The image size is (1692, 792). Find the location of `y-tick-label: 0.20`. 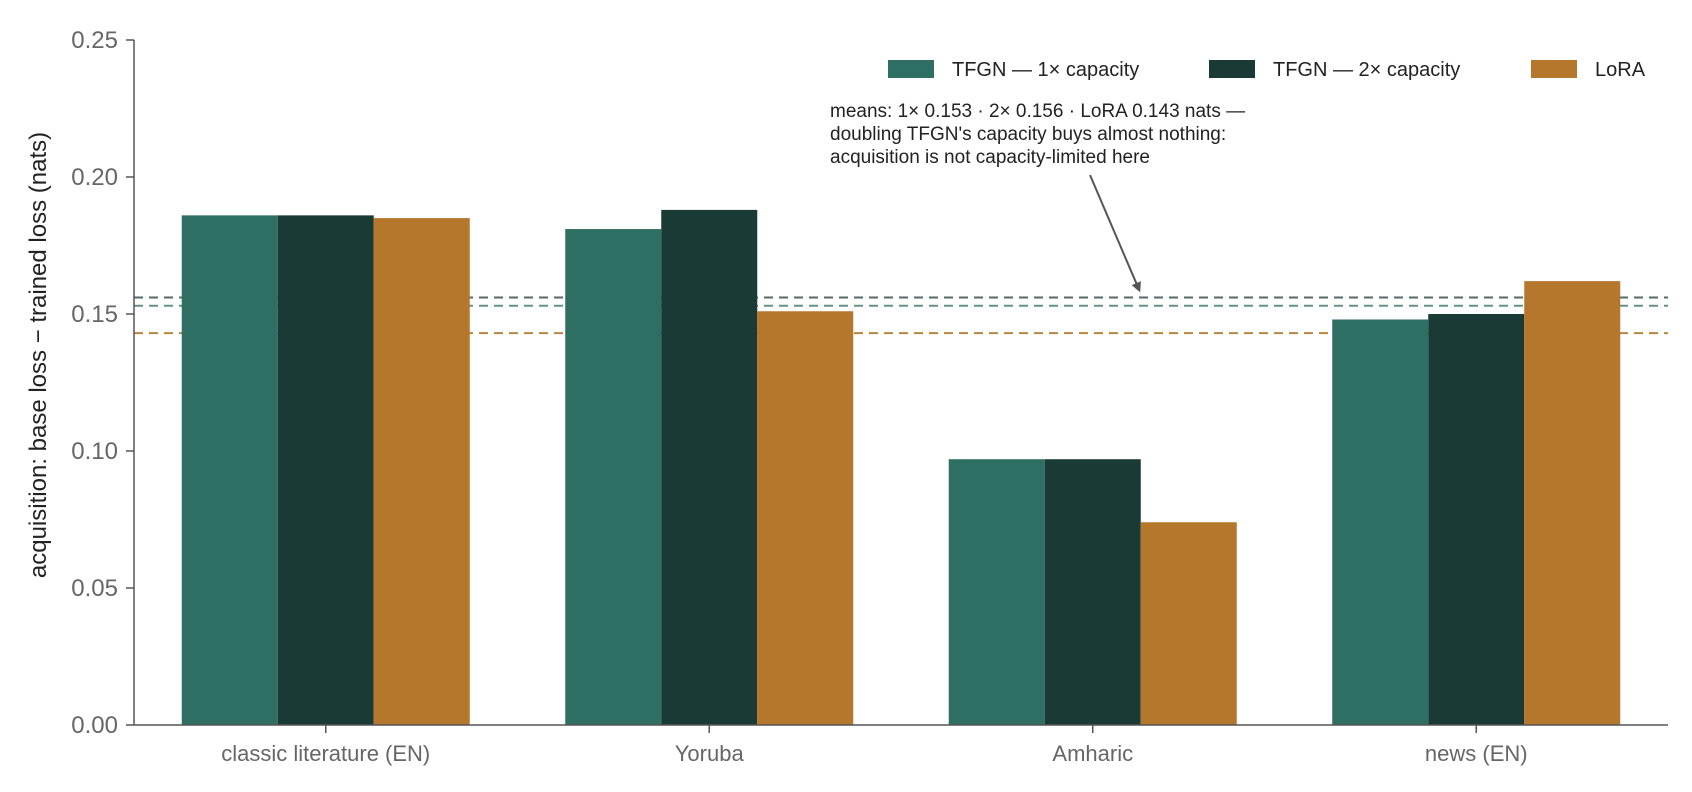

y-tick-label: 0.20 is located at coordinates (94, 177).